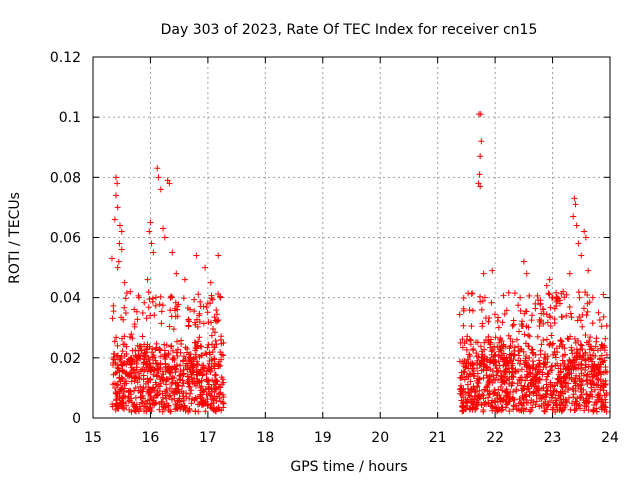 The width and height of the screenshot is (640, 480). I want to click on x-tick-label: 17, so click(208, 438).